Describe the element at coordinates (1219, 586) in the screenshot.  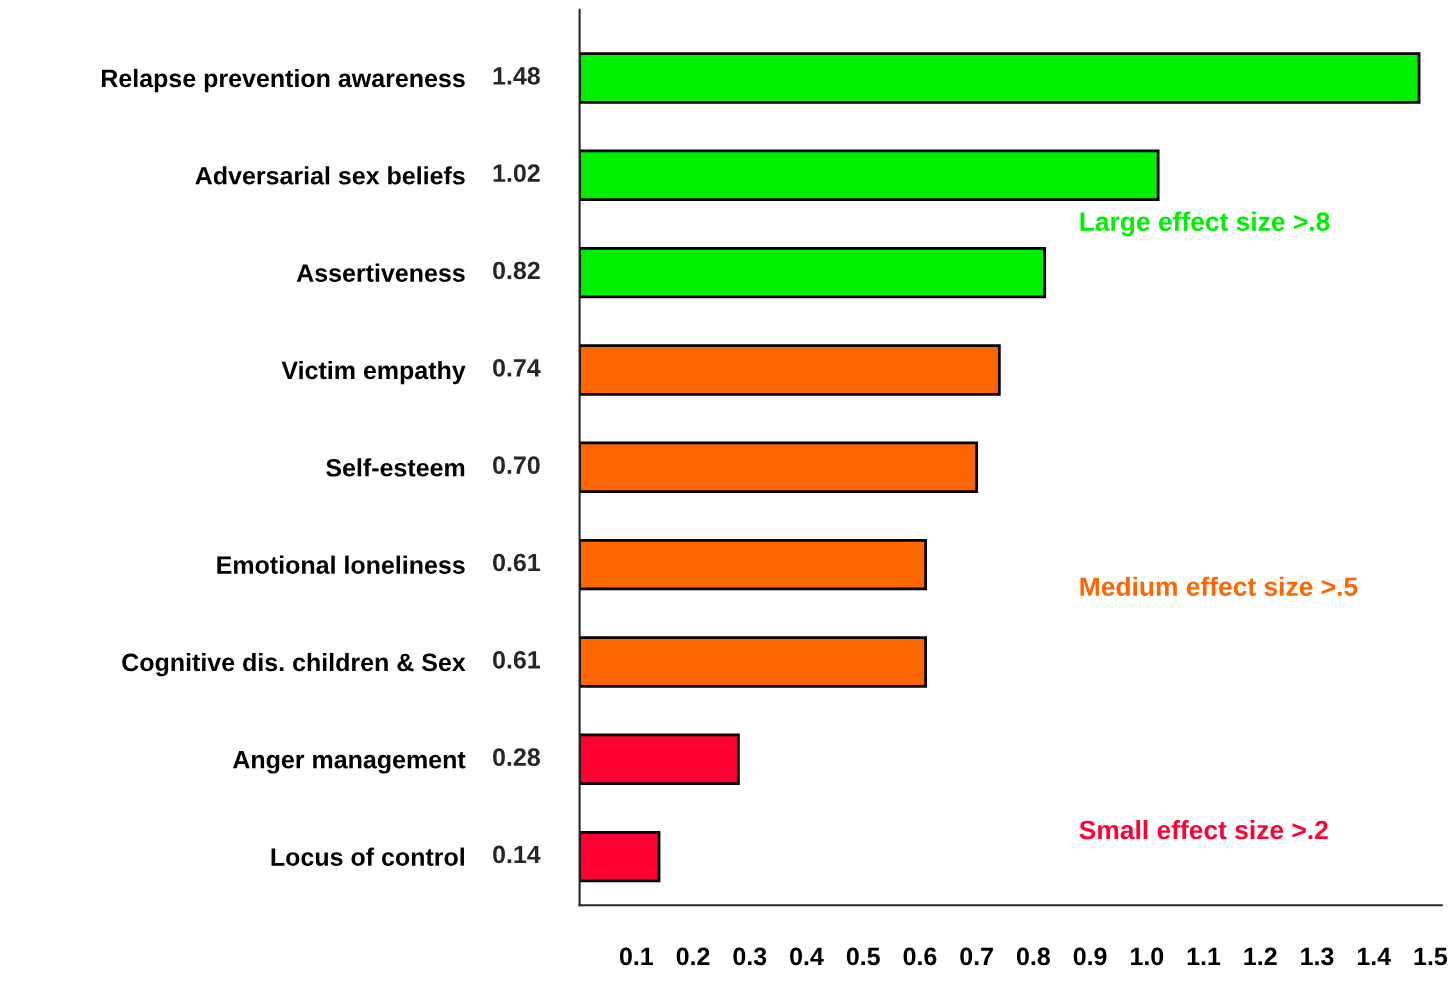
I see `text: Medium effect size >.5` at that location.